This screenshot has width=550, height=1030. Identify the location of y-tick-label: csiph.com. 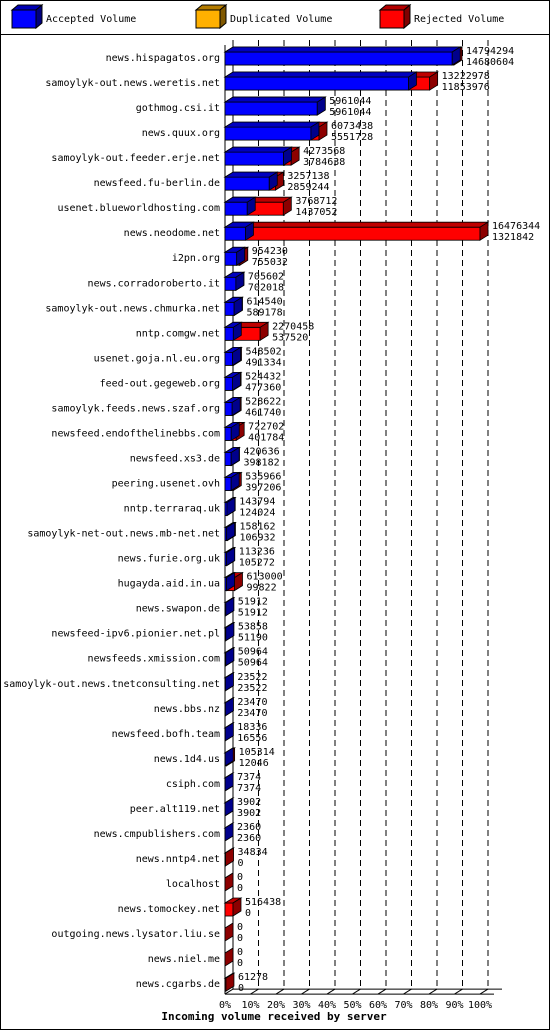
(193, 784).